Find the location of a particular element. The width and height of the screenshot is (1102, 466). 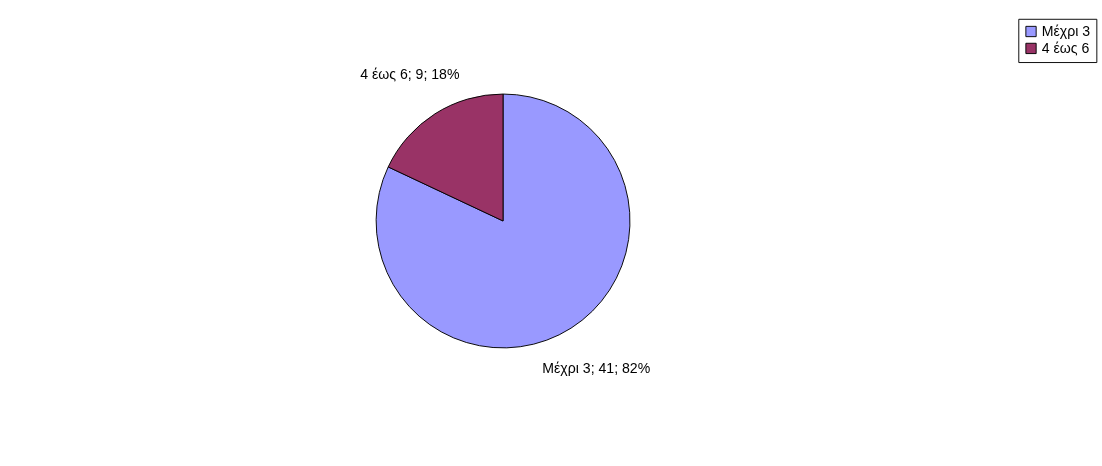

legend-label: 4 έως 6 is located at coordinates (1065, 48).